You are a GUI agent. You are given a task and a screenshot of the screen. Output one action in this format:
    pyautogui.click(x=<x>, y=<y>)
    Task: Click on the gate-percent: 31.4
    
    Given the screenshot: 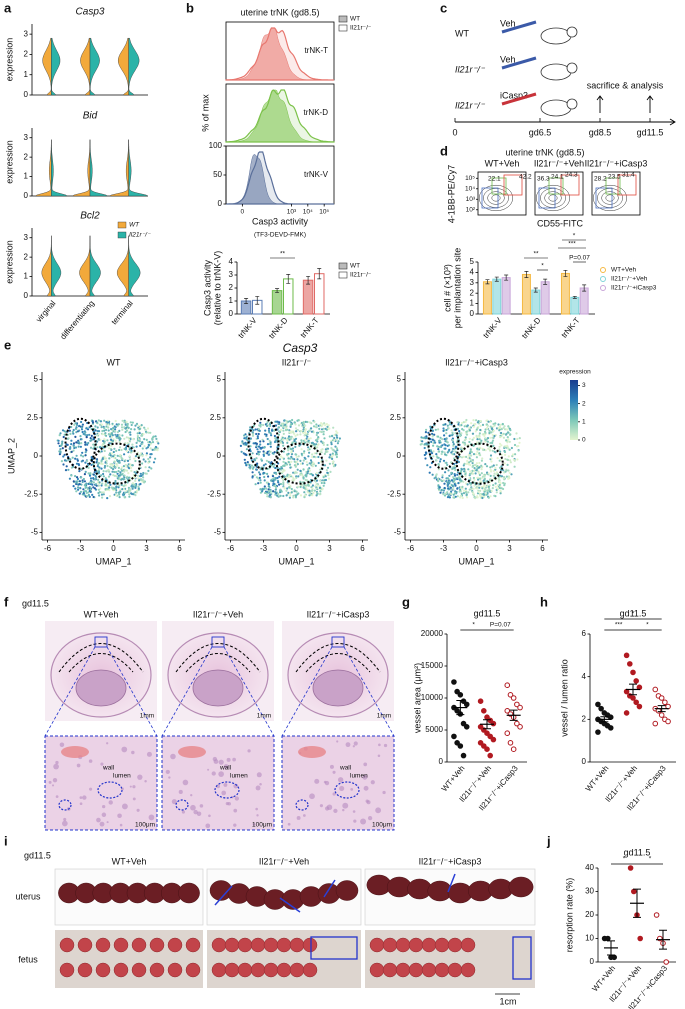 What is the action you would take?
    pyautogui.click(x=628, y=175)
    